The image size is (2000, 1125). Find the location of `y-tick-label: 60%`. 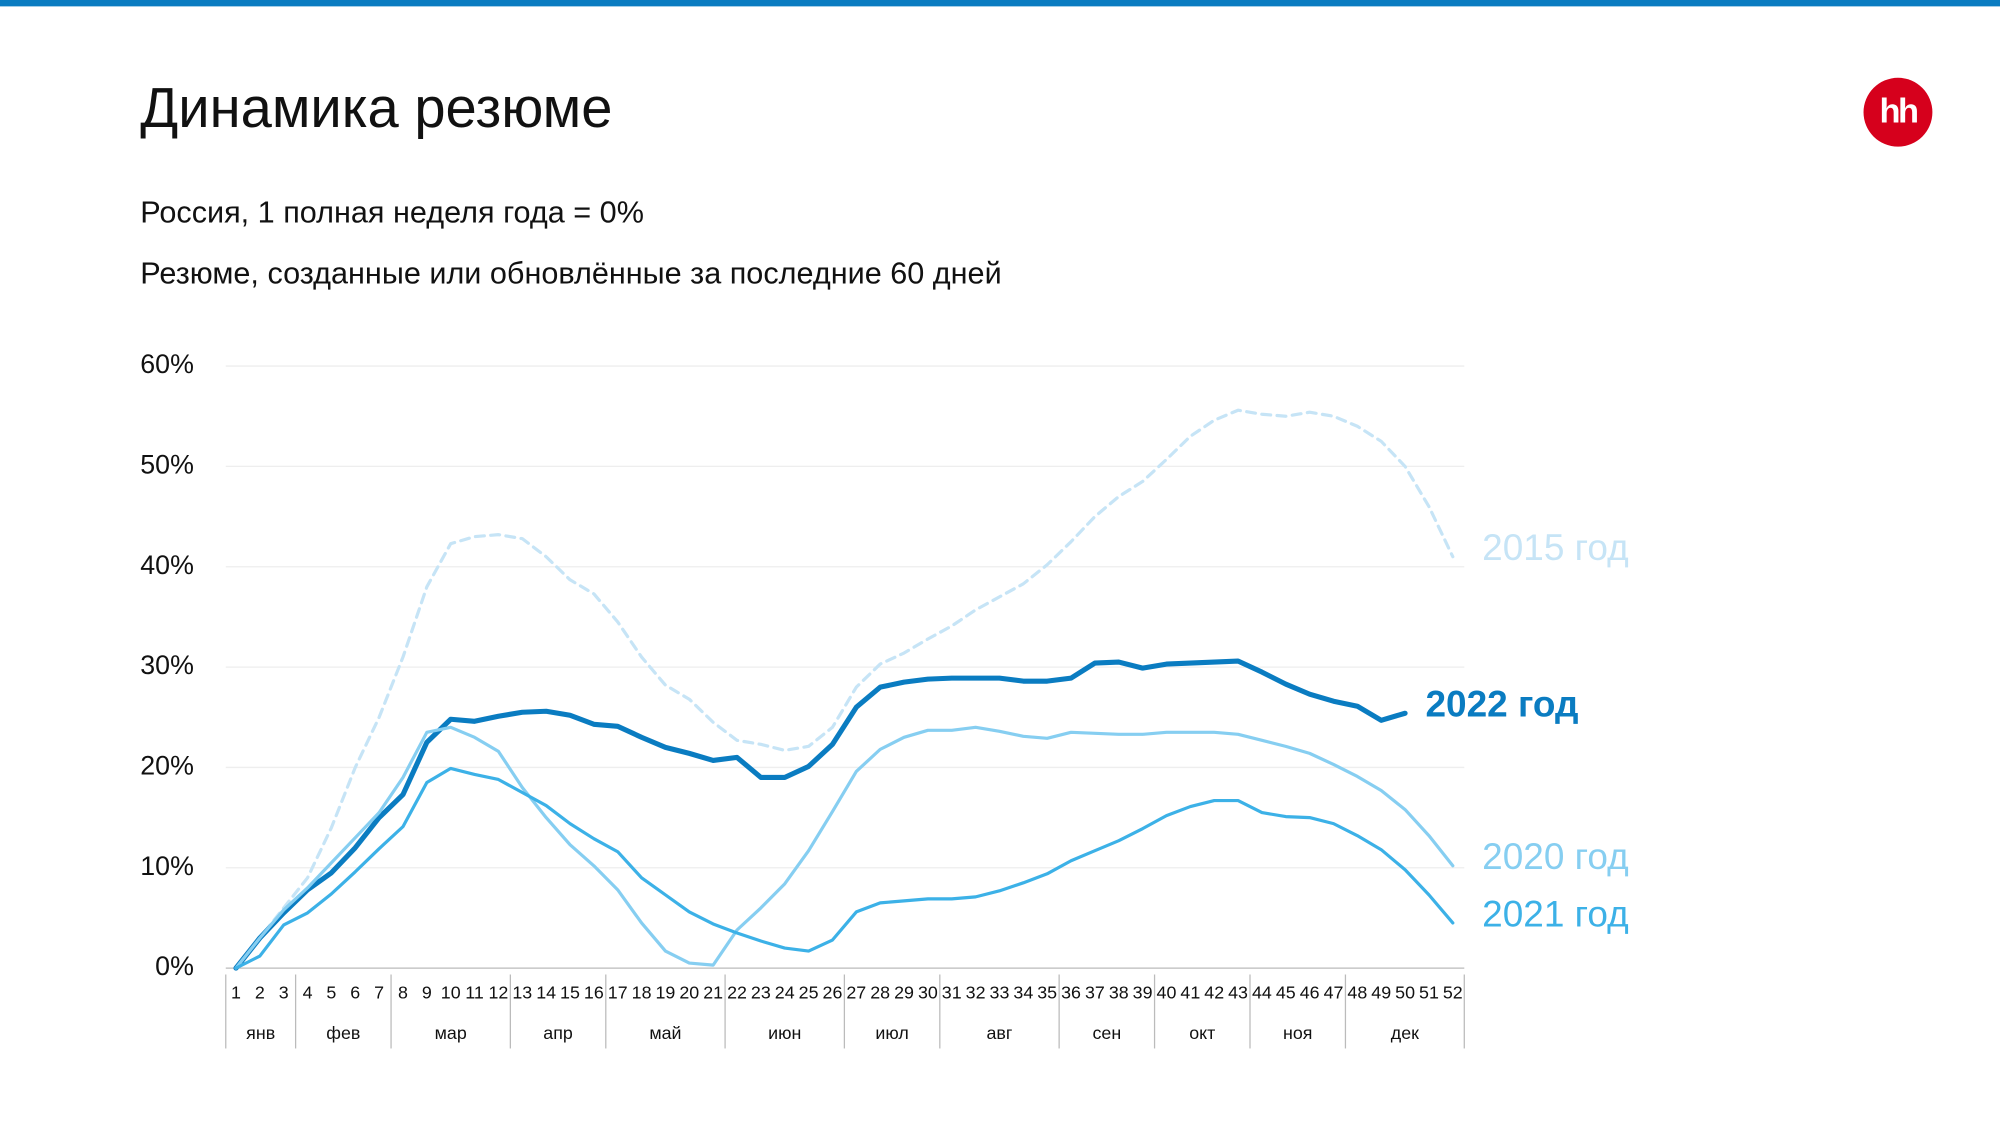

y-tick-label: 60% is located at coordinates (167, 364).